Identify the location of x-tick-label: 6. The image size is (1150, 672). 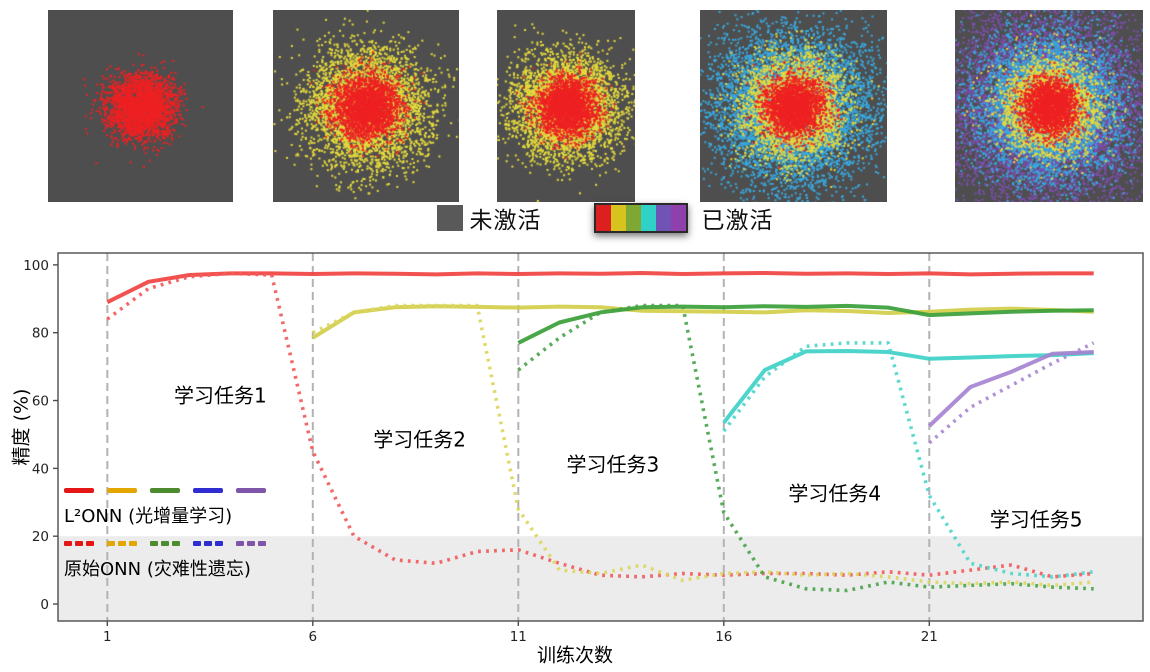
(313, 637).